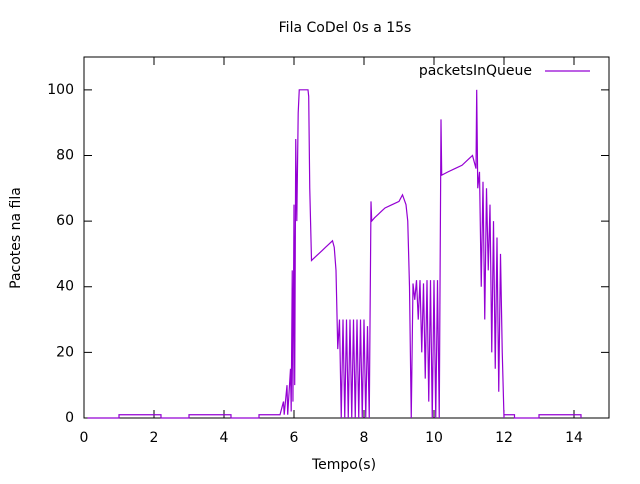 The image size is (640, 484). I want to click on legend-label: packetsInQueue, so click(475, 71).